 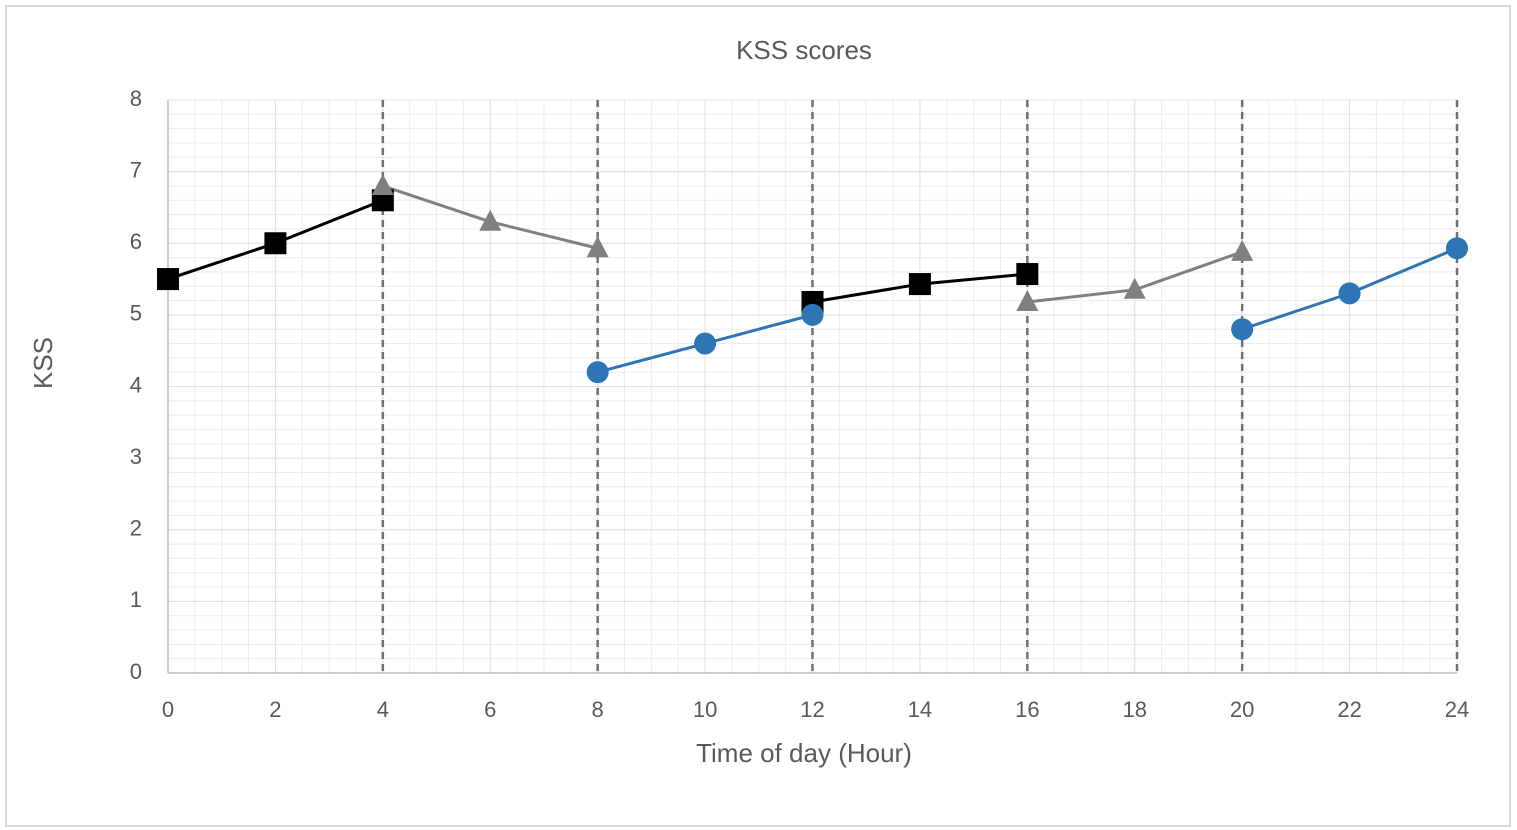 What do you see at coordinates (1457, 709) in the screenshot?
I see `x-tick-label: 24` at bounding box center [1457, 709].